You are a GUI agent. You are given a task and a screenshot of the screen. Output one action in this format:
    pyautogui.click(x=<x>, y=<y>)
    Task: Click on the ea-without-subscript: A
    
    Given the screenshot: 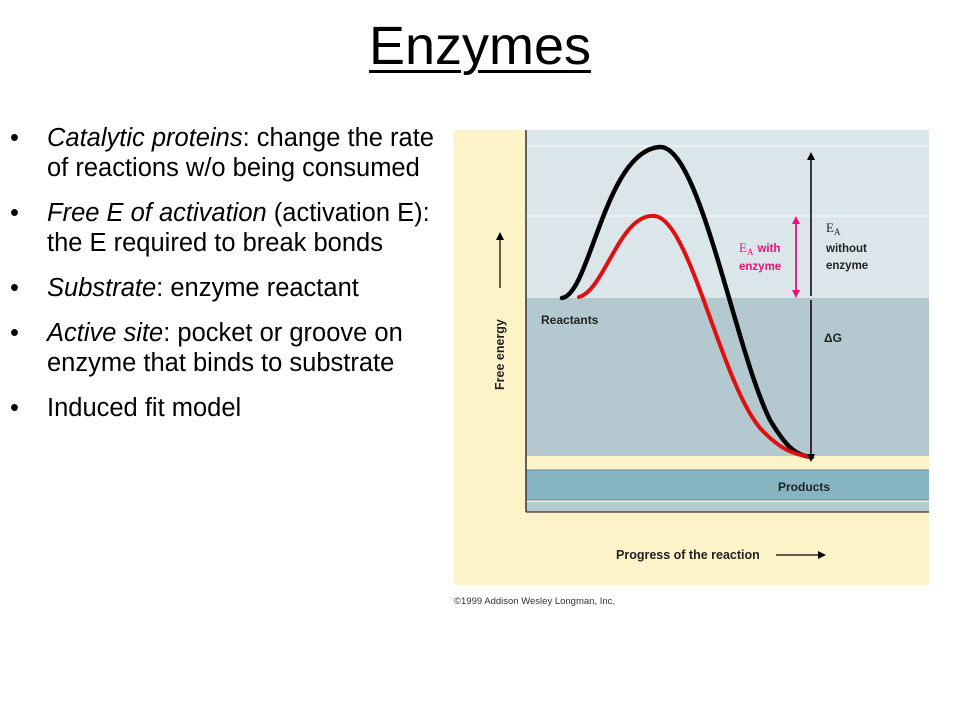 What is the action you would take?
    pyautogui.click(x=837, y=232)
    